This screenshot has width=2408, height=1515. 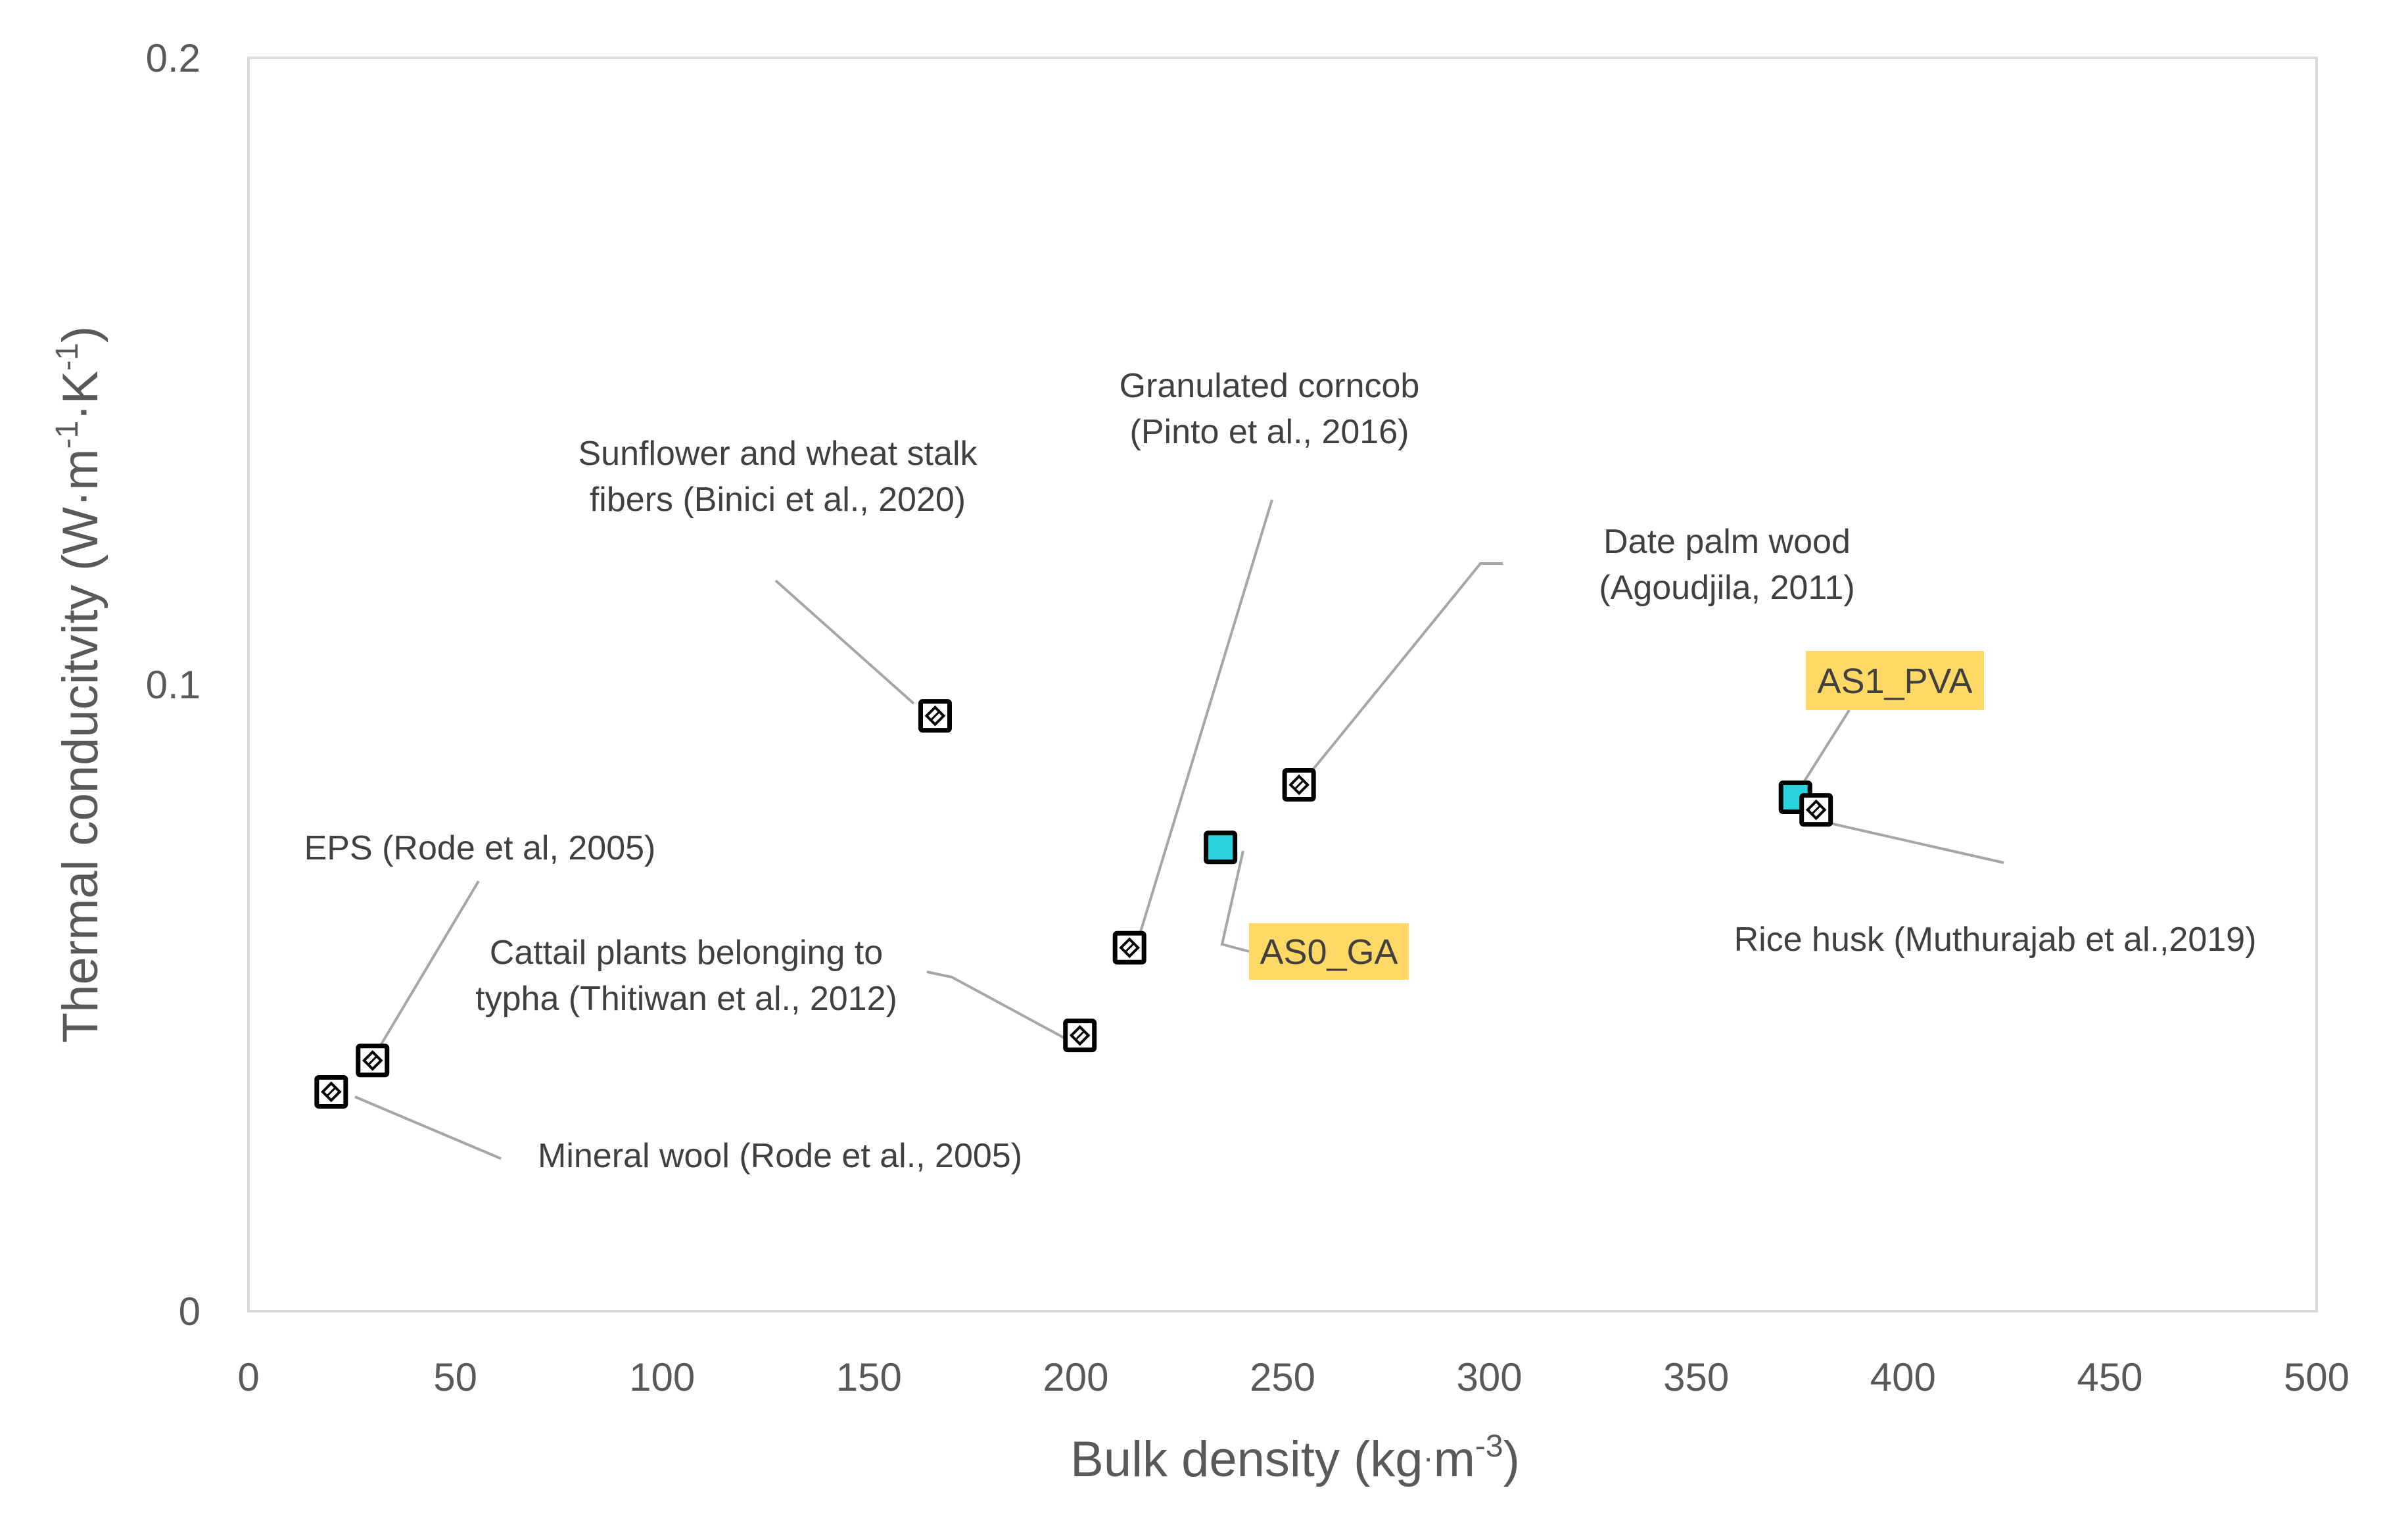 What do you see at coordinates (778, 454) in the screenshot?
I see `label-line: Sunflower and wheat stalk` at bounding box center [778, 454].